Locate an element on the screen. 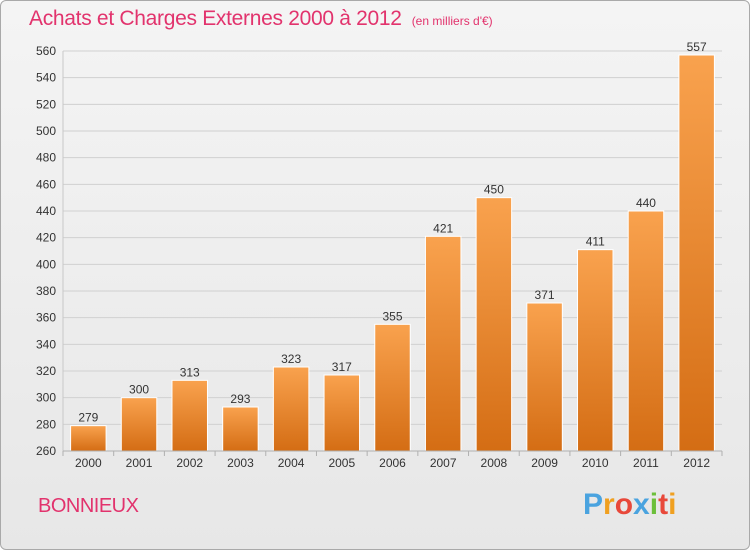 The width and height of the screenshot is (750, 550). bar-value-label: 300 is located at coordinates (139, 390).